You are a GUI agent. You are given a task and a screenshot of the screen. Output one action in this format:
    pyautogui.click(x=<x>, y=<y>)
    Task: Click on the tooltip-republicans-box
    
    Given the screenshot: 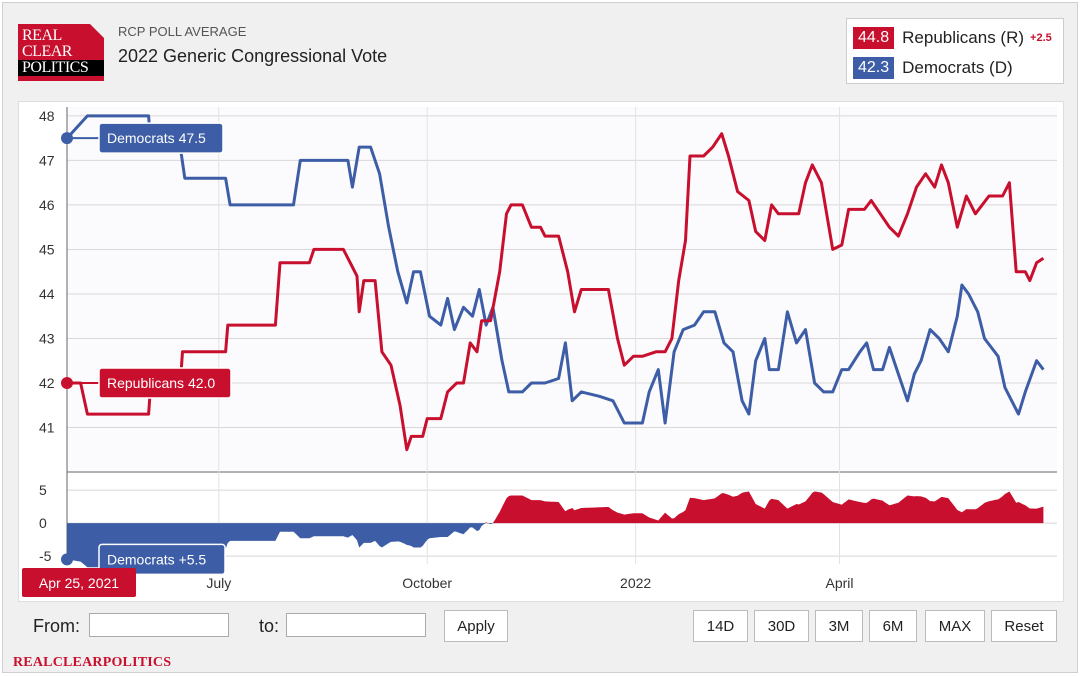 What is the action you would take?
    pyautogui.click(x=165, y=383)
    